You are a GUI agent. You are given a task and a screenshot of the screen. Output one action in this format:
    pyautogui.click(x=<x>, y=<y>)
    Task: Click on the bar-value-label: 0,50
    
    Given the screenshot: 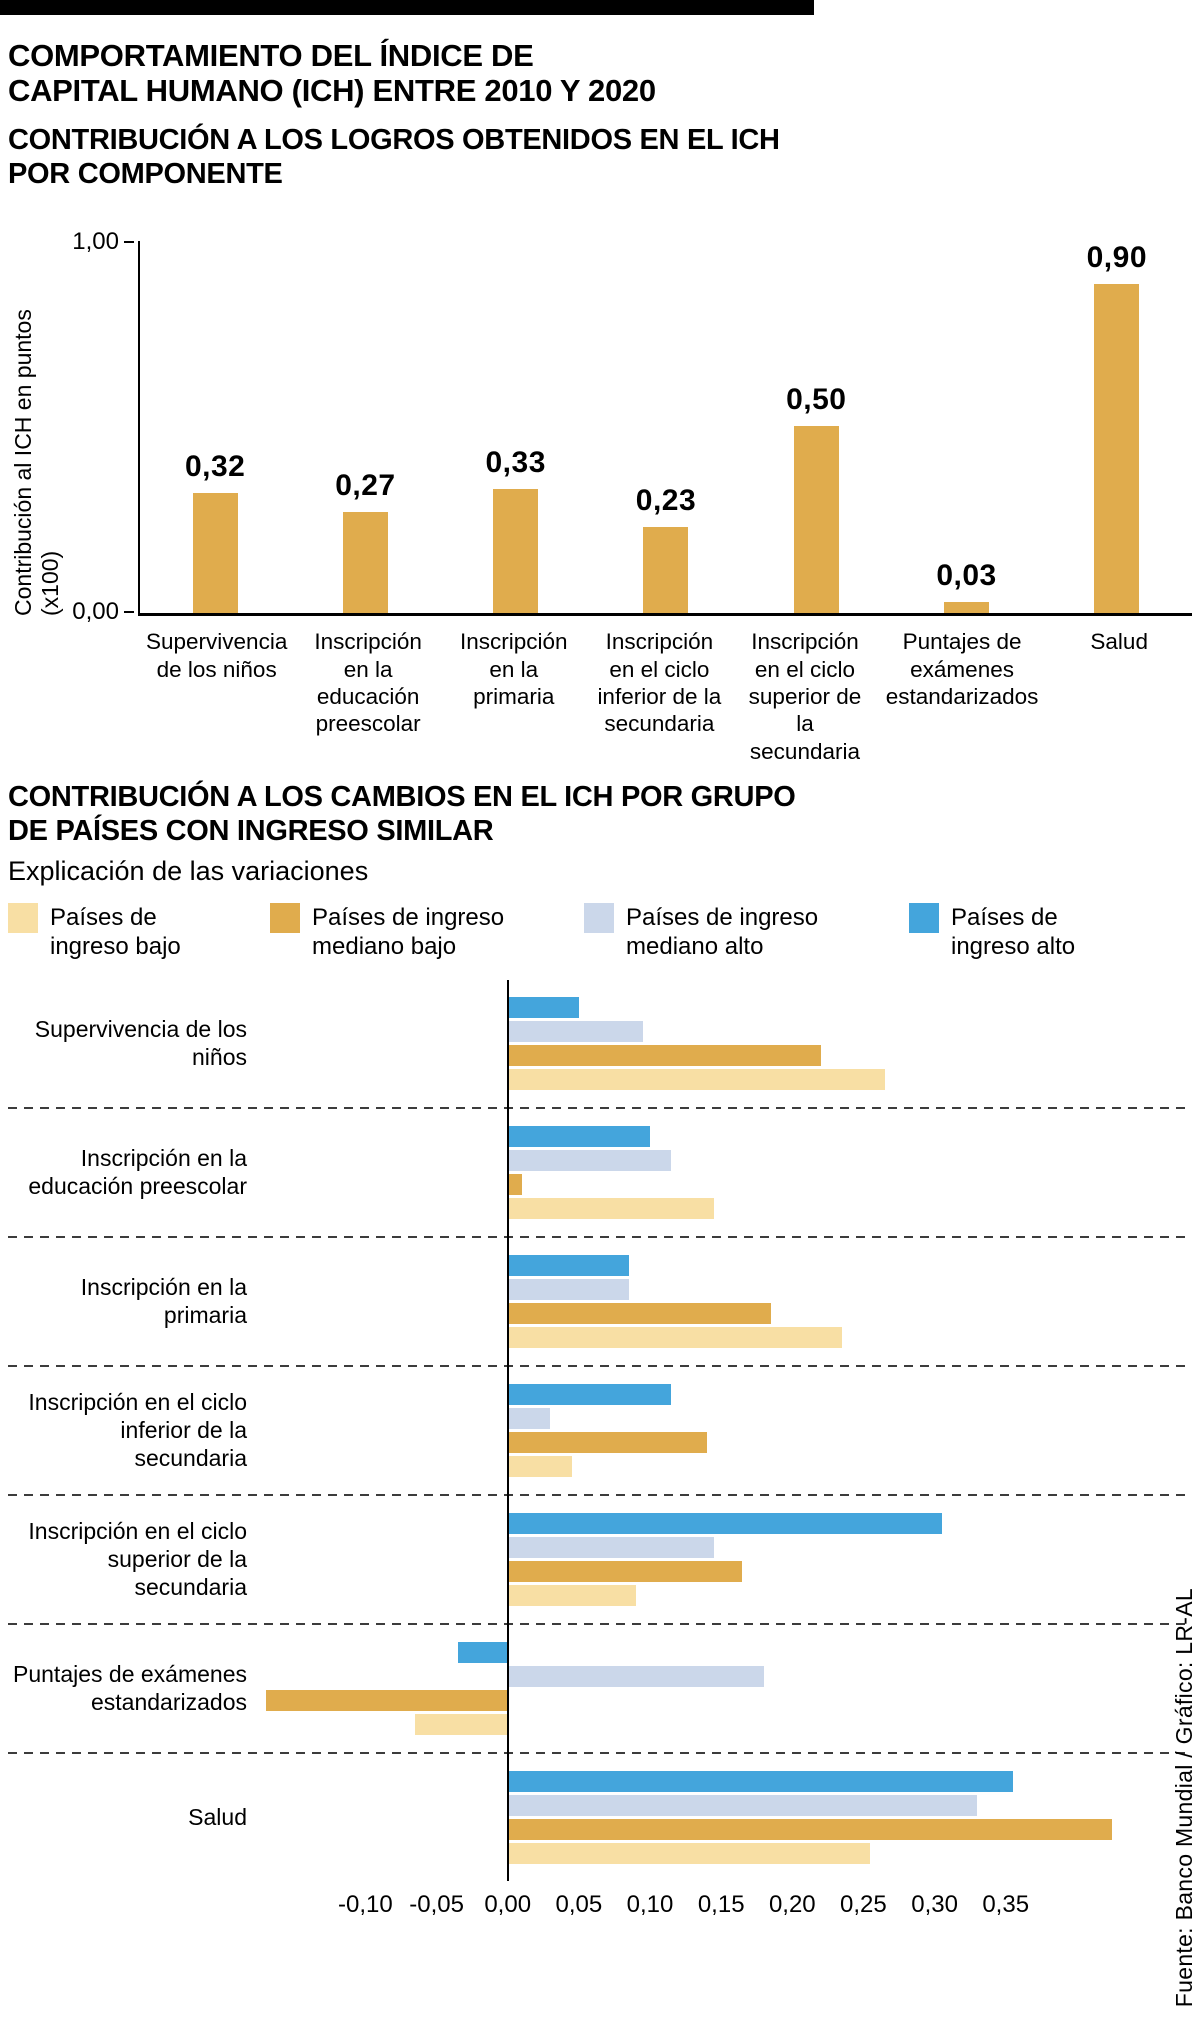 What is the action you would take?
    pyautogui.click(x=816, y=399)
    